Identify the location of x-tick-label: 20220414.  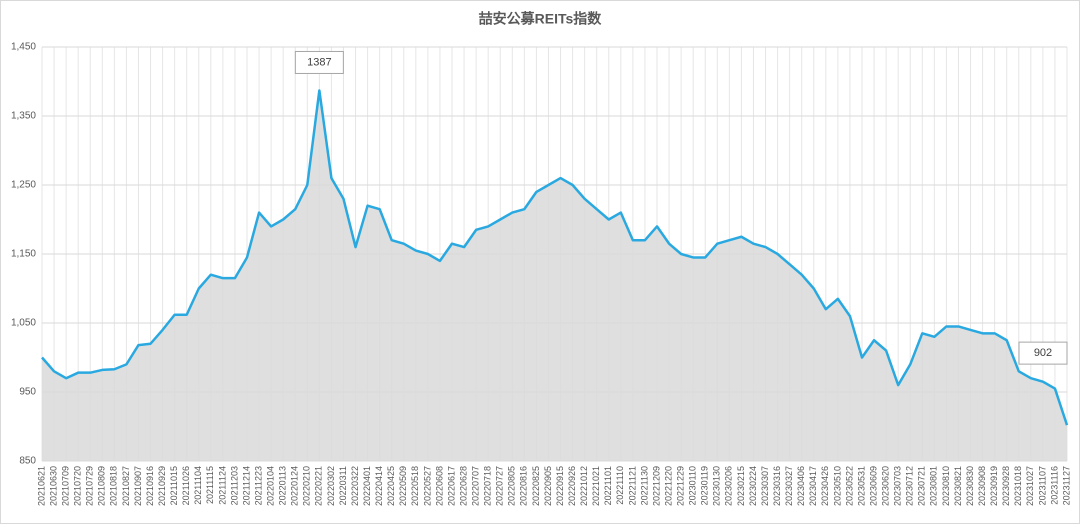
(379, 486).